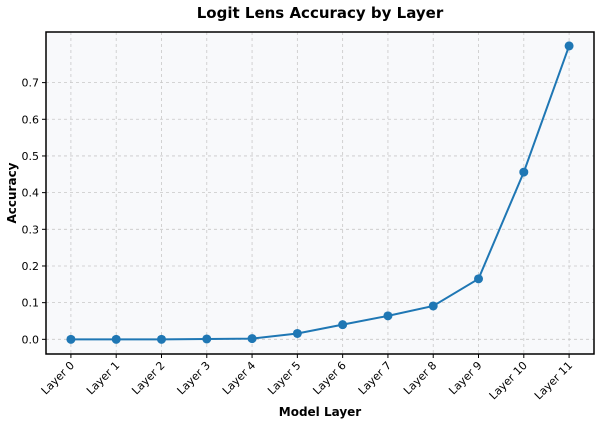  Describe the element at coordinates (31, 119) in the screenshot. I see `y-tick-label: 0.6` at that location.